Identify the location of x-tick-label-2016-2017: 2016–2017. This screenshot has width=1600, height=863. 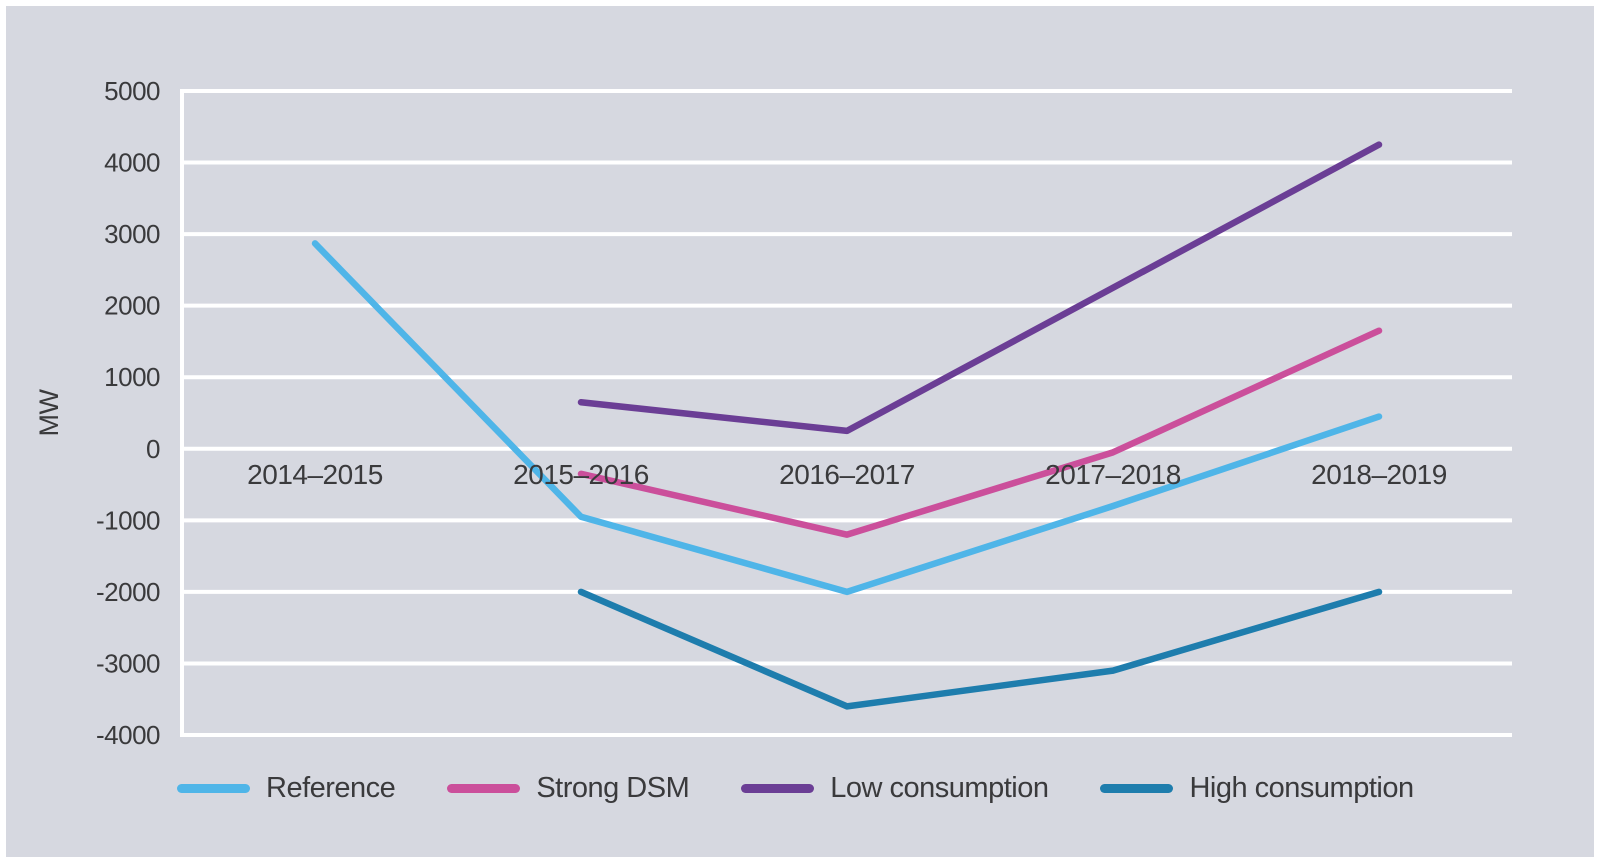
(847, 474).